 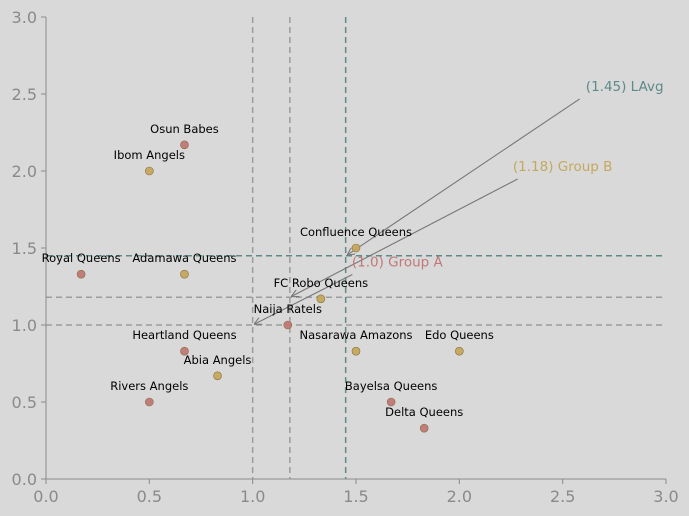 I want to click on y-tick-label: 0.0, so click(x=24, y=479).